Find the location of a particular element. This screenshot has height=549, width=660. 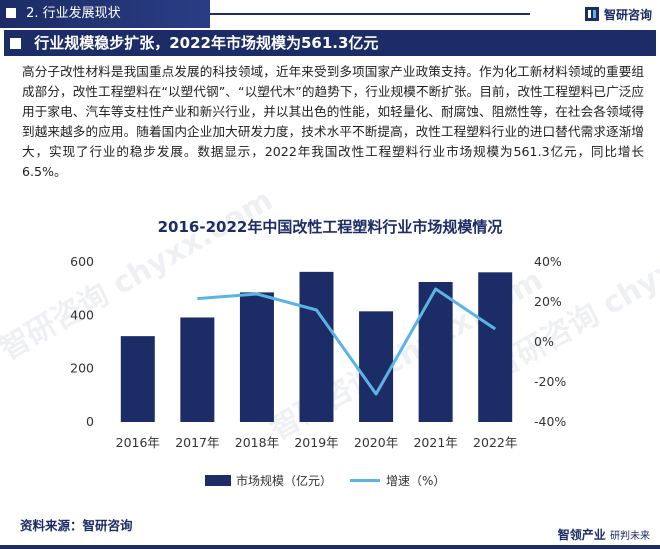

y-right-tick-label: 20% is located at coordinates (548, 301).